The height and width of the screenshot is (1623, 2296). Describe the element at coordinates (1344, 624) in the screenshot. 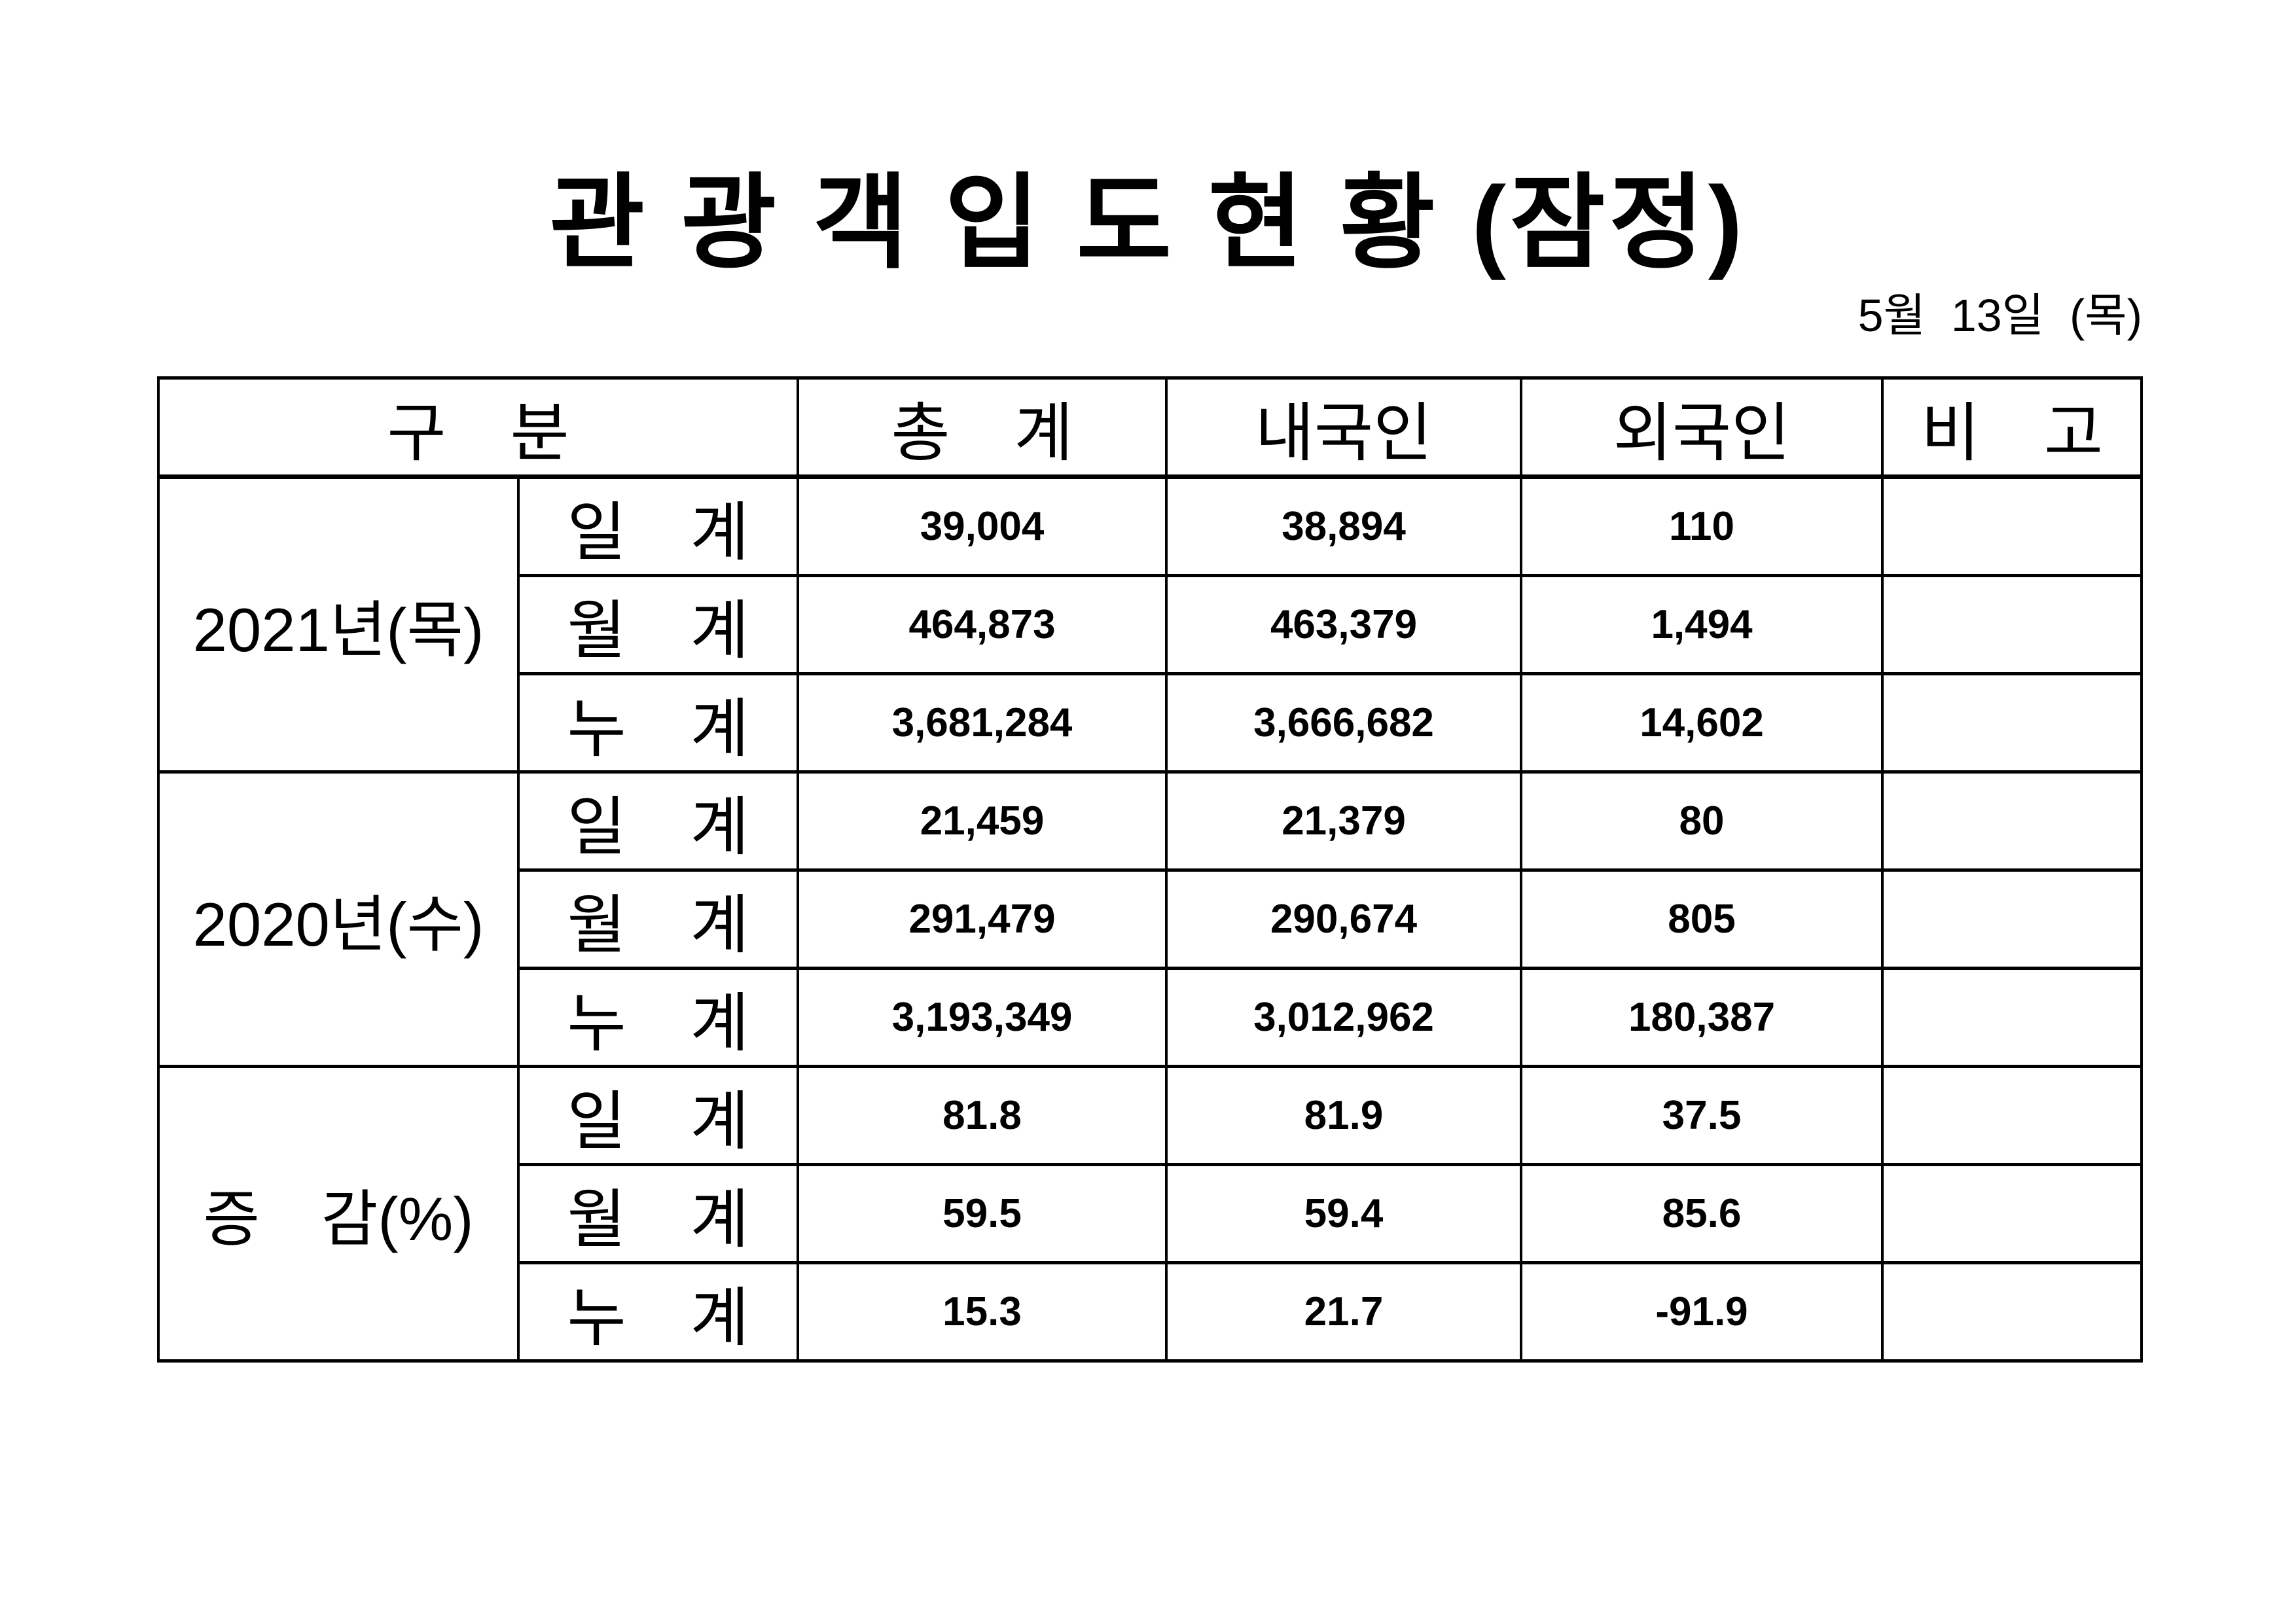

I see `cell-domestic: 463,379` at that location.